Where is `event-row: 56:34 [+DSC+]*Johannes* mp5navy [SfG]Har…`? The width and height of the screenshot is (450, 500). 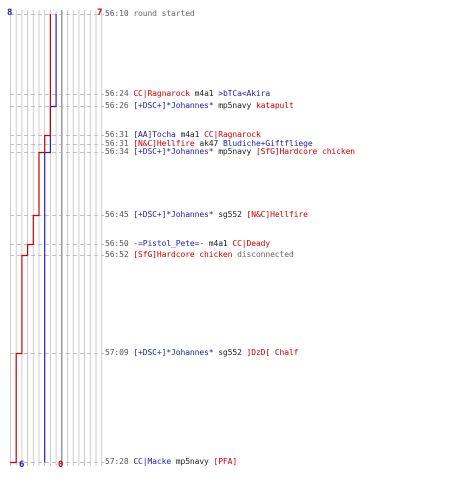 event-row: 56:34 [+DSC+]*Johannes* mp5navy [SfG]Har… is located at coordinates (230, 152).